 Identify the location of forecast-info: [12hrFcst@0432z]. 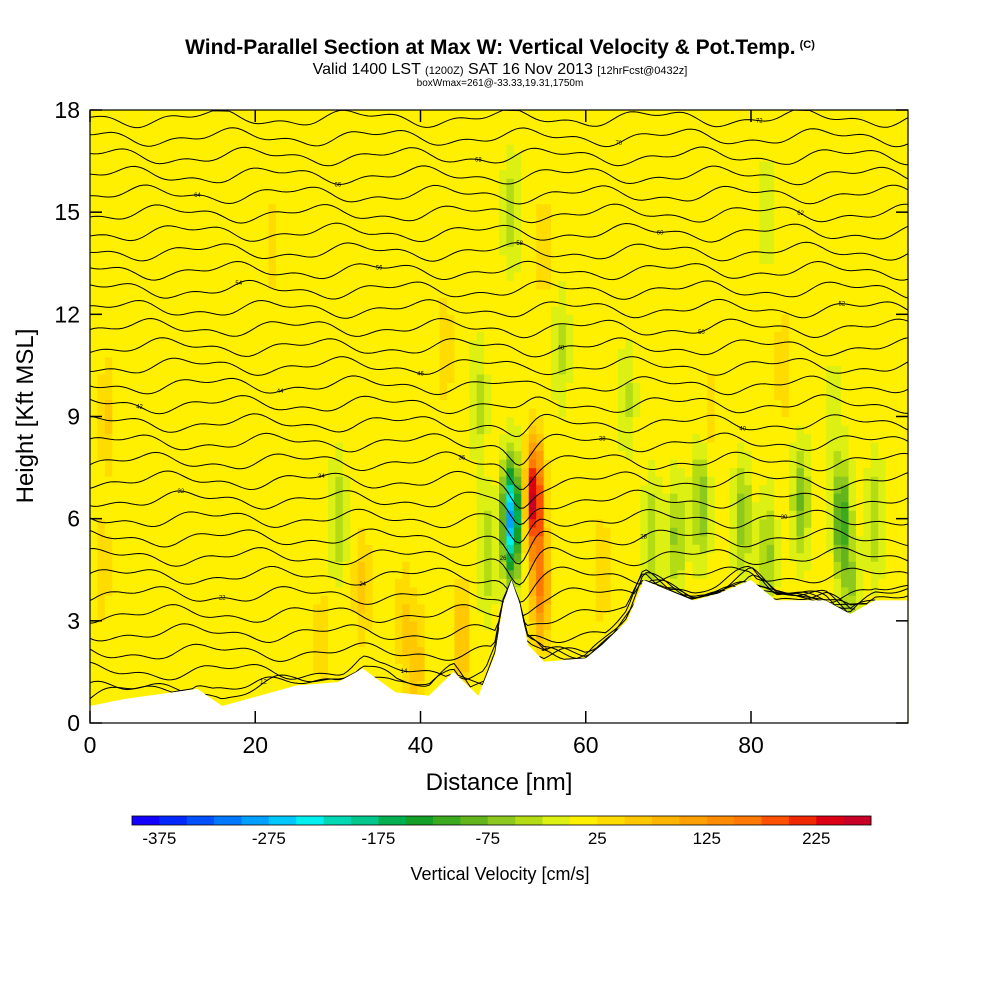
(642, 71).